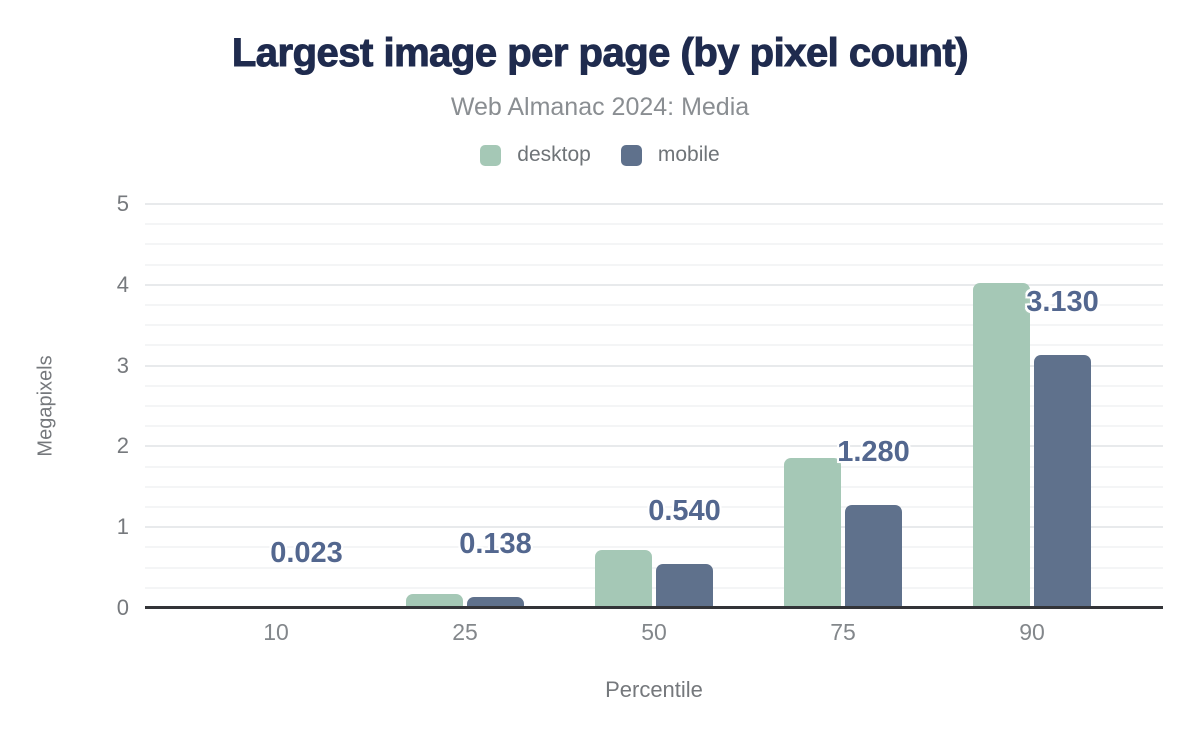  What do you see at coordinates (684, 511) in the screenshot?
I see `bar-value-label: 0.540` at bounding box center [684, 511].